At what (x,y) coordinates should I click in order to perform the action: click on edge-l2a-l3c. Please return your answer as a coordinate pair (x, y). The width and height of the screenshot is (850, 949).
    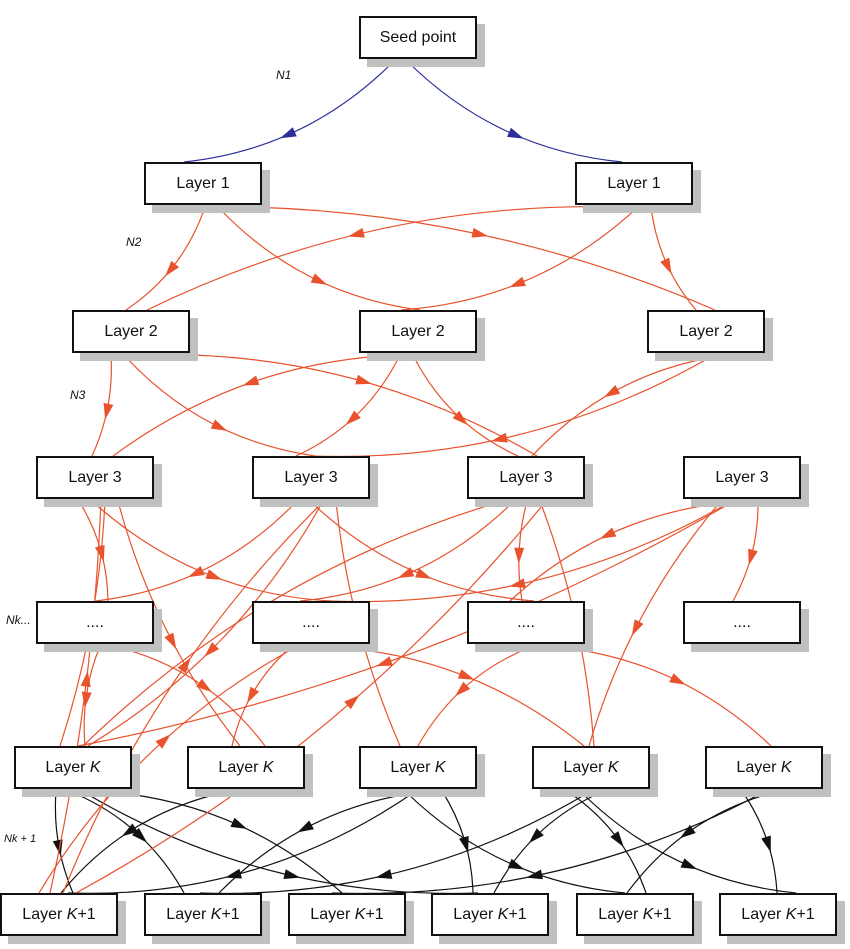
    Looking at the image, I should click on (337, 405).